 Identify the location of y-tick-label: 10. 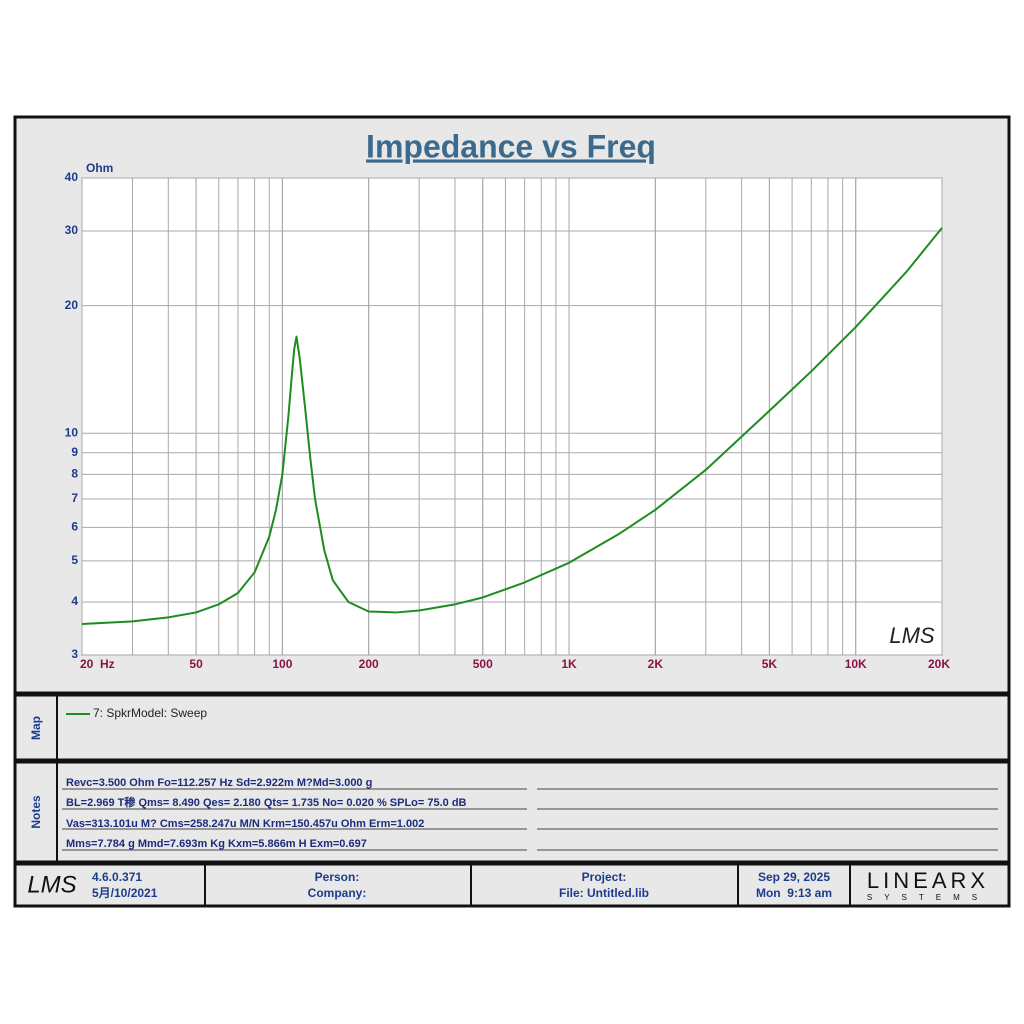
(72, 432).